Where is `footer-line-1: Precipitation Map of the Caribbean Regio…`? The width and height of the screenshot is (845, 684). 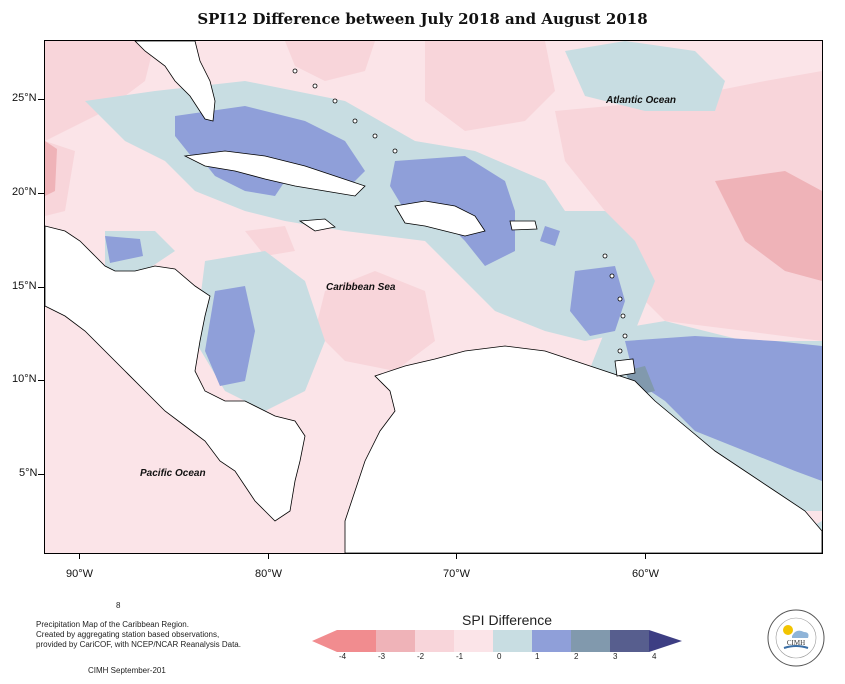 footer-line-1: Precipitation Map of the Caribbean Regio… is located at coordinates (112, 624).